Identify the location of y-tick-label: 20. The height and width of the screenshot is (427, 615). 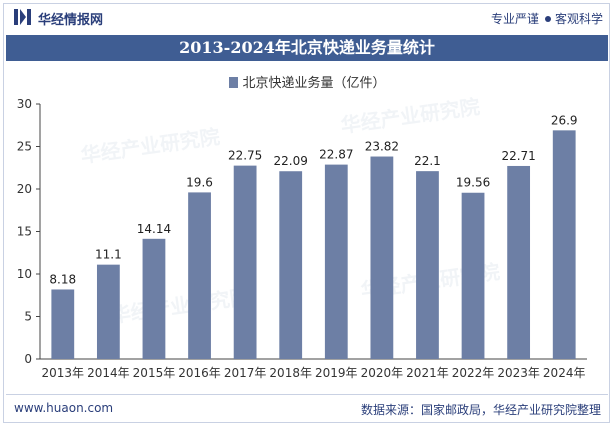
(24, 189).